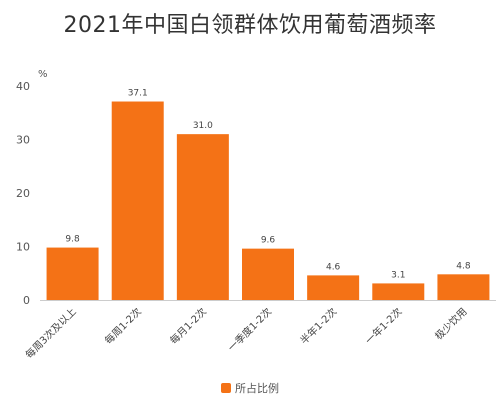 This screenshot has width=500, height=405. What do you see at coordinates (23, 193) in the screenshot?
I see `y-tick-label: 20` at bounding box center [23, 193].